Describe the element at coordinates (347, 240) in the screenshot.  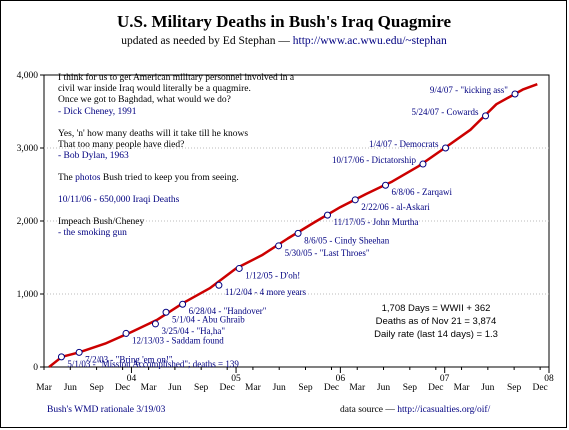
I see `event-label-9: 8/6/05 - Cindy Sheehan` at that location.